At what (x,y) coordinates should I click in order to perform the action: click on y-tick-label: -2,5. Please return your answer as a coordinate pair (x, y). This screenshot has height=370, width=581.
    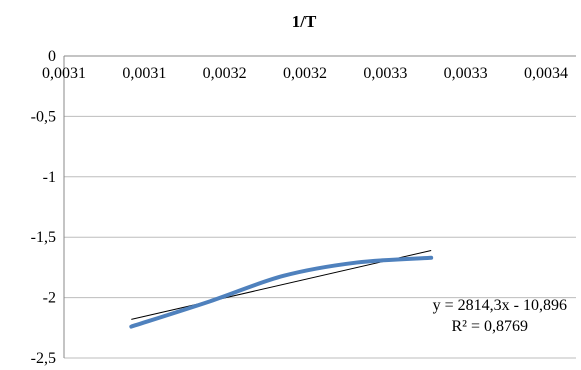
    Looking at the image, I should click on (43, 358).